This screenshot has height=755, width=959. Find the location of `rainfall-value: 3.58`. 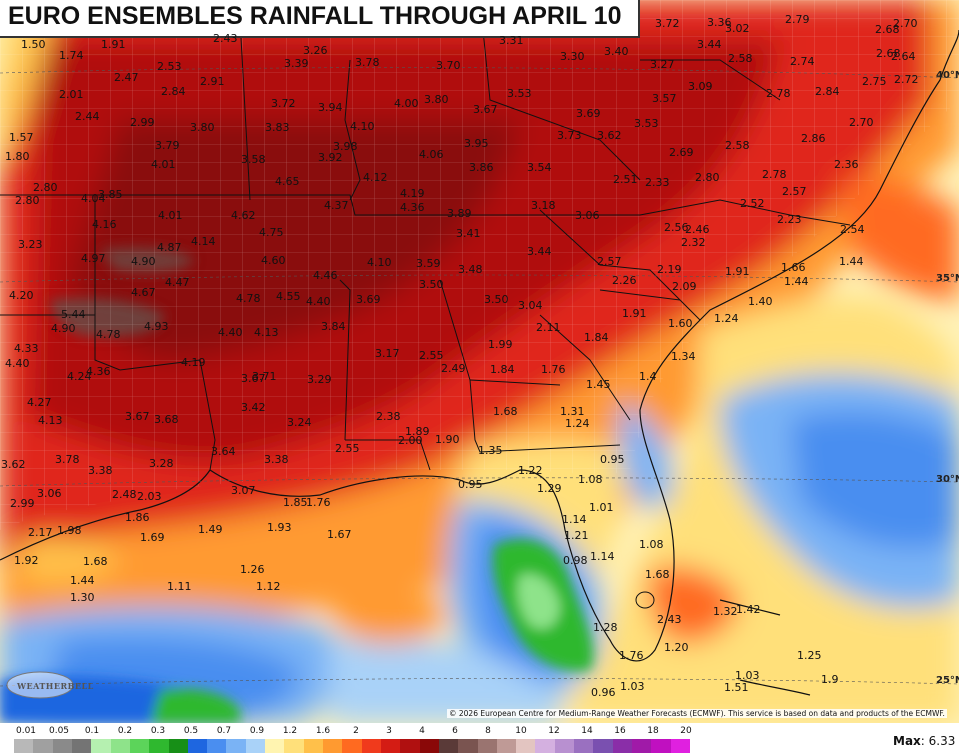

rainfall-value: 3.58 is located at coordinates (253, 159).